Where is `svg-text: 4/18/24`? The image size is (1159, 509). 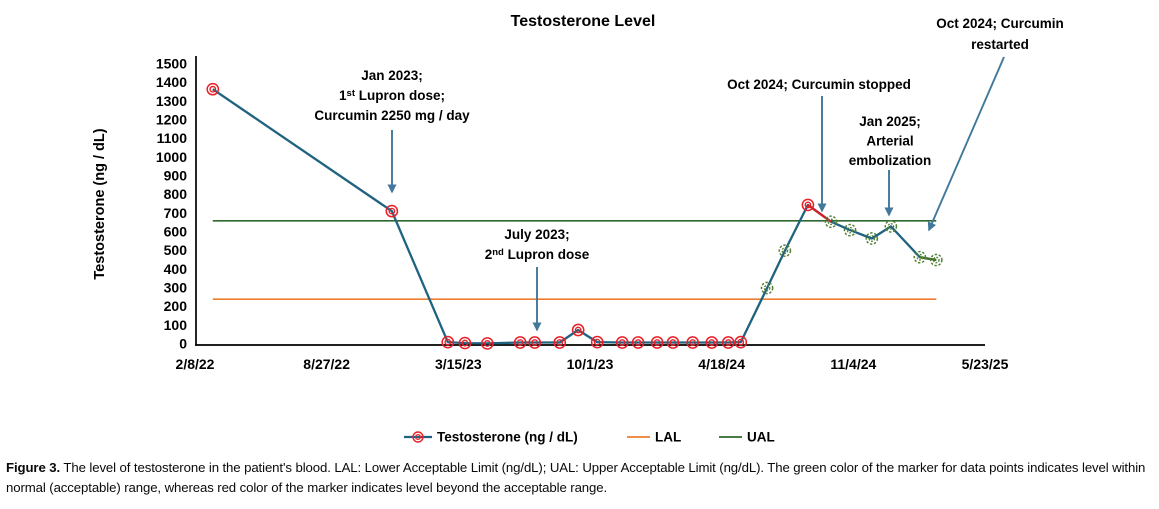
svg-text: 4/18/24 is located at coordinates (721, 364).